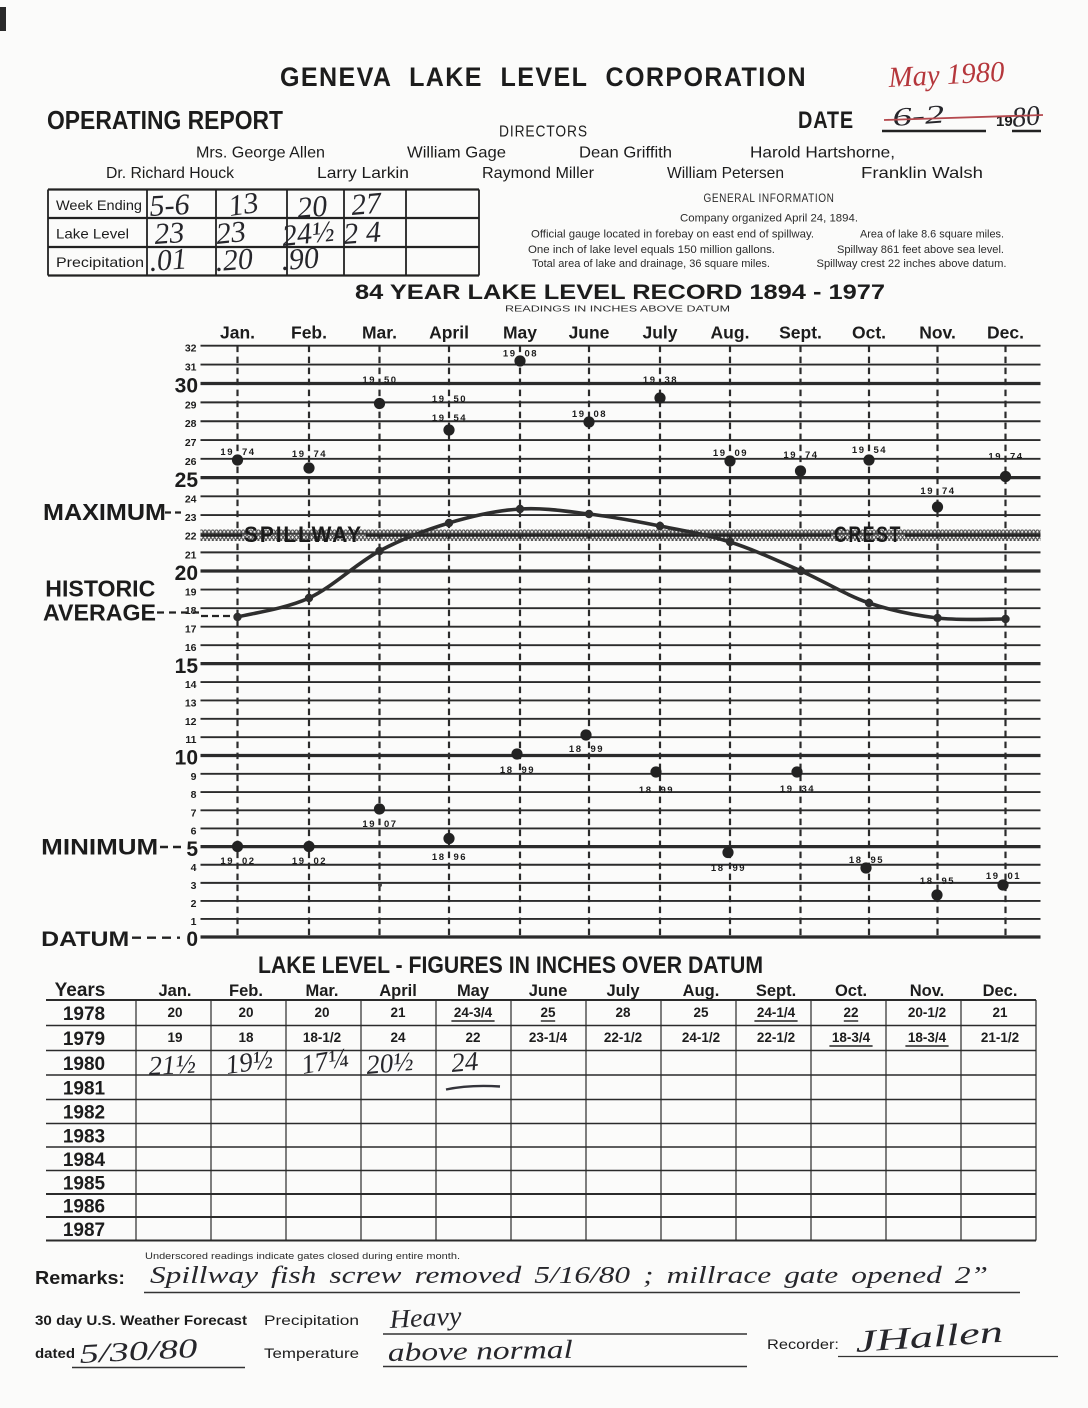 The width and height of the screenshot is (1088, 1408). Describe the element at coordinates (92, 234) in the screenshot. I see `svg-text: Lake Level` at that location.